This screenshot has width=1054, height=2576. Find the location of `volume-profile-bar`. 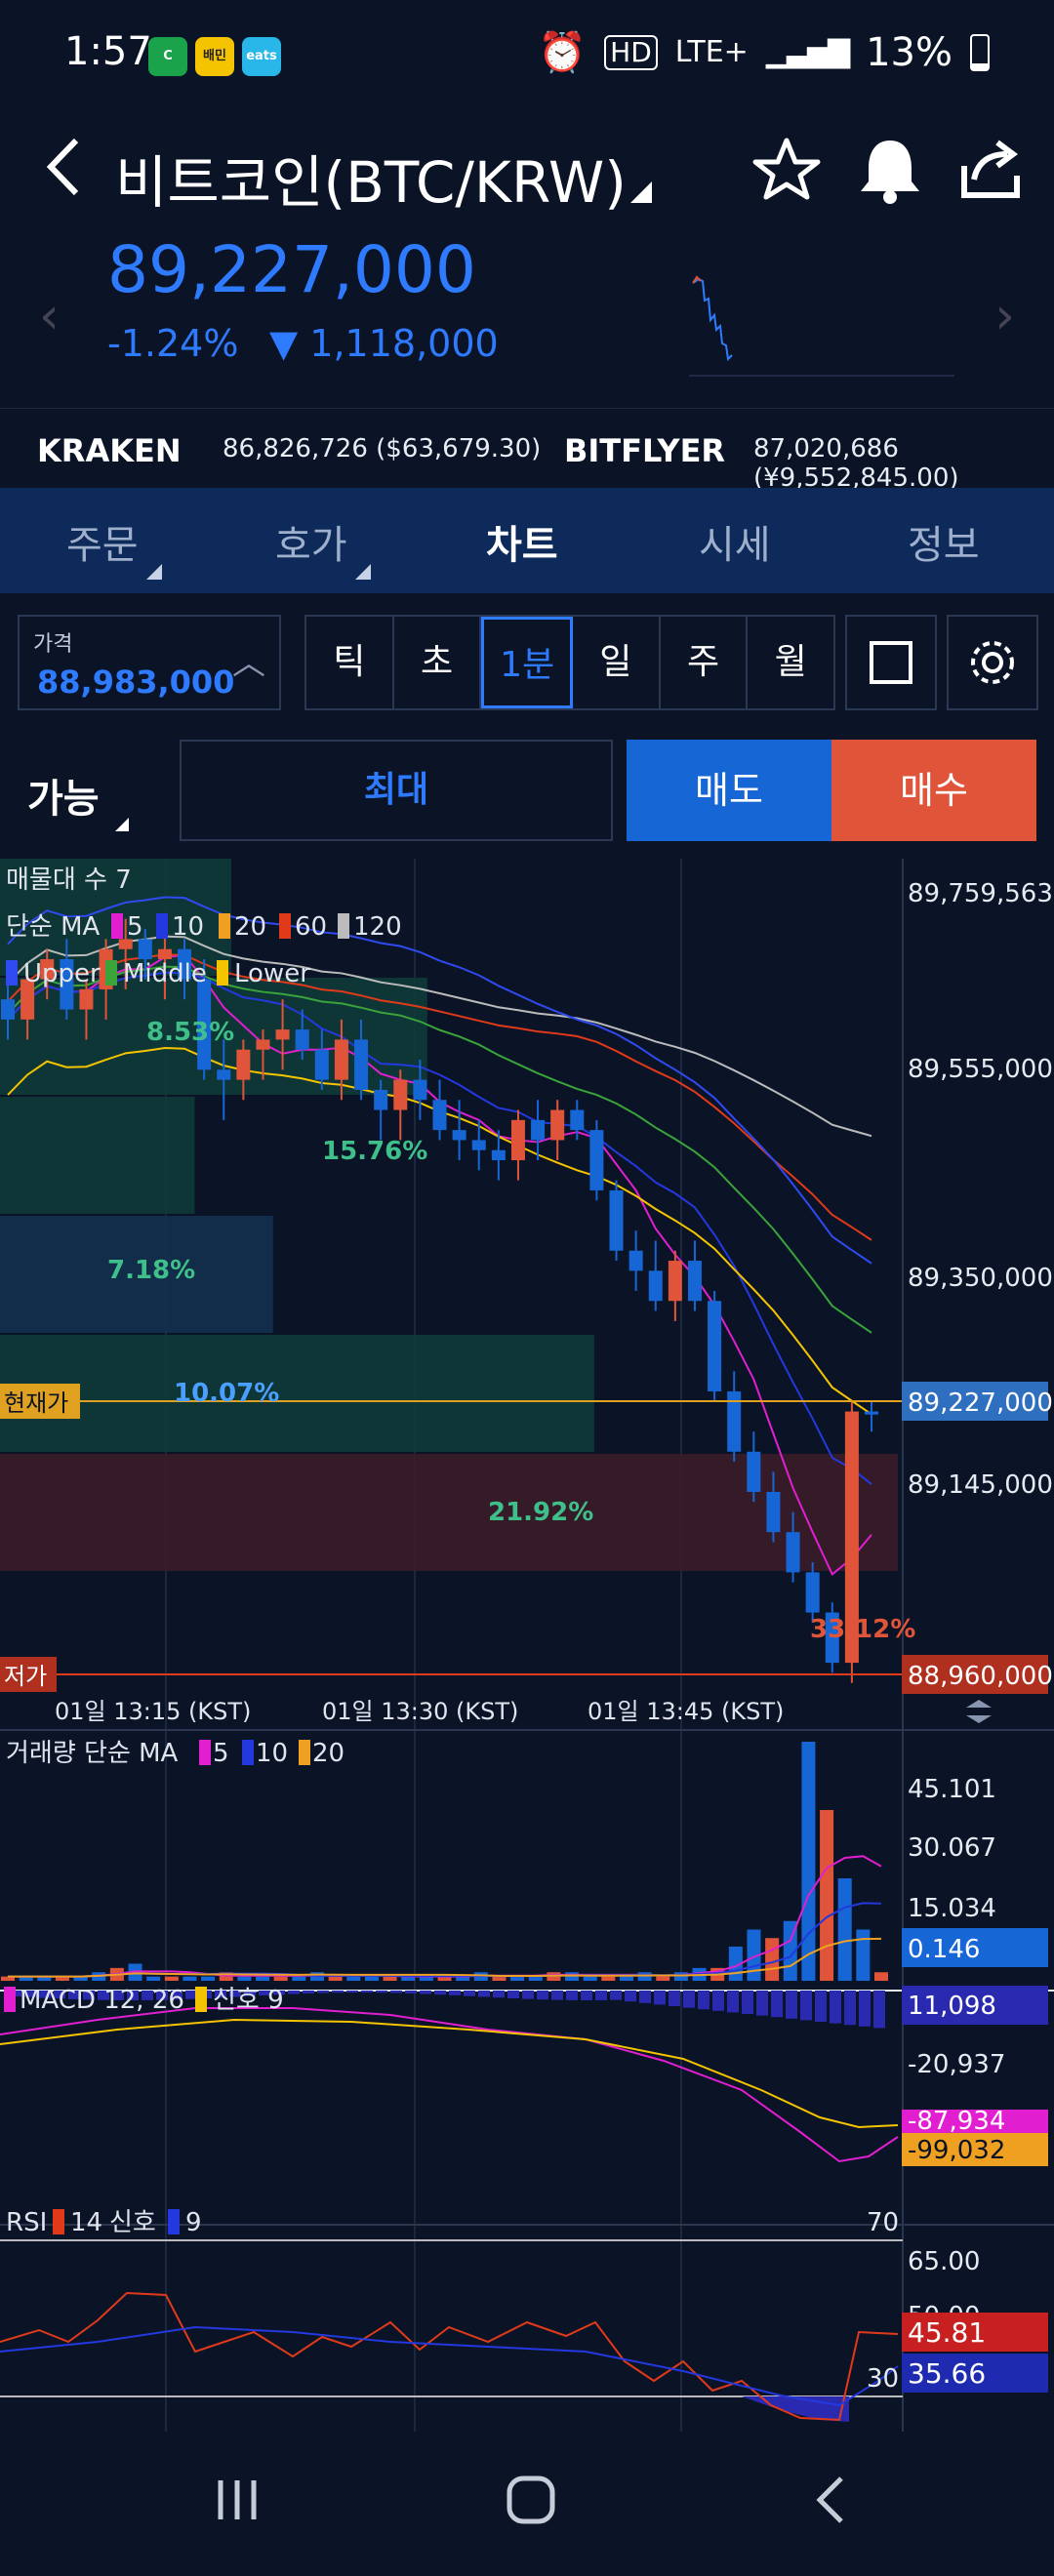

volume-profile-bar is located at coordinates (297, 1393).